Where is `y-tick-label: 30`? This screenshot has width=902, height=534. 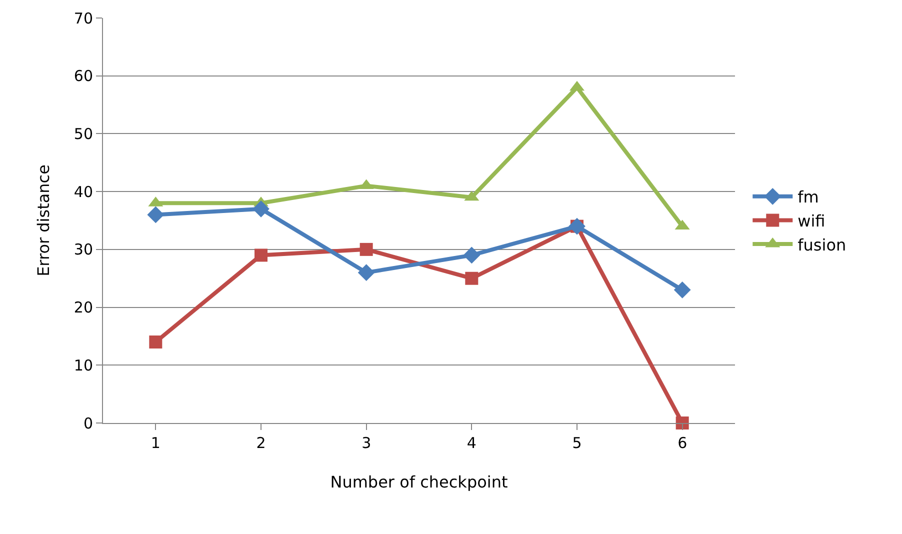 y-tick-label: 30 is located at coordinates (83, 249).